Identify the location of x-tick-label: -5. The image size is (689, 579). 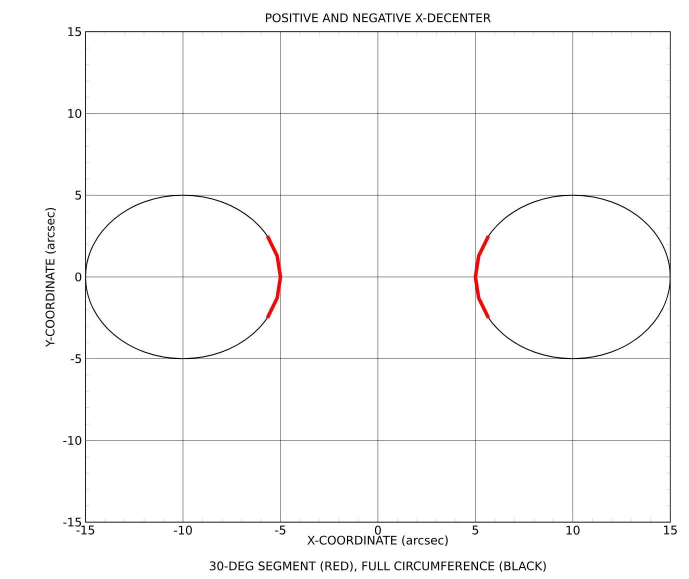
(280, 530).